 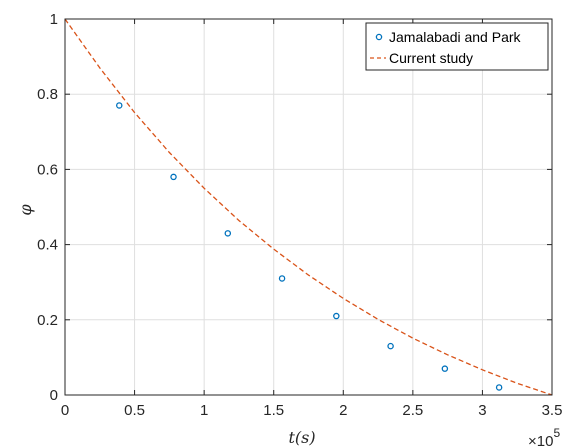 What do you see at coordinates (204, 410) in the screenshot?
I see `x-tick-label: 1` at bounding box center [204, 410].